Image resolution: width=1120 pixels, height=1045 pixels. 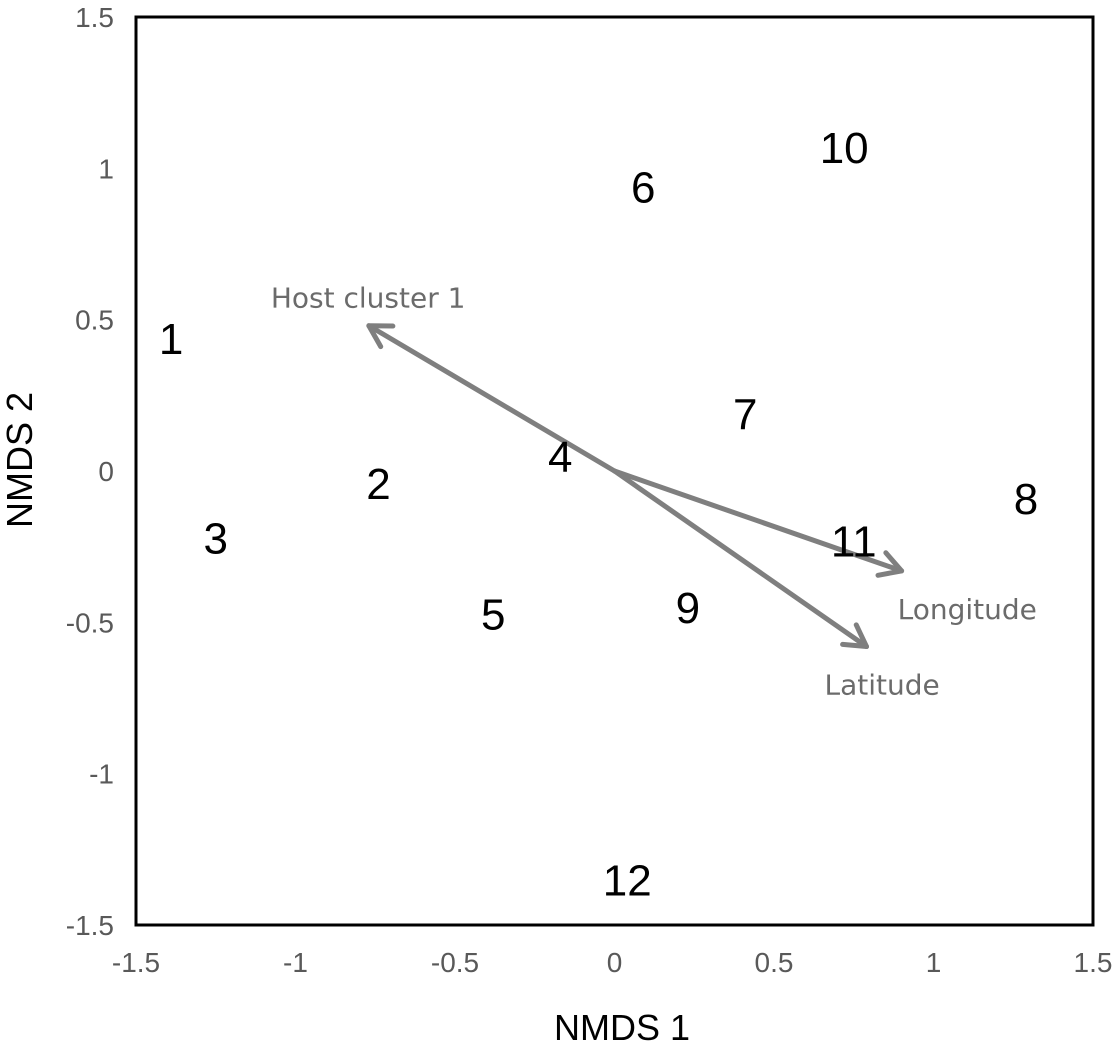 I want to click on x-tick-labels: -1.5 -1 -0.5 0 0.5 1 1.5, so click(x=612, y=962).